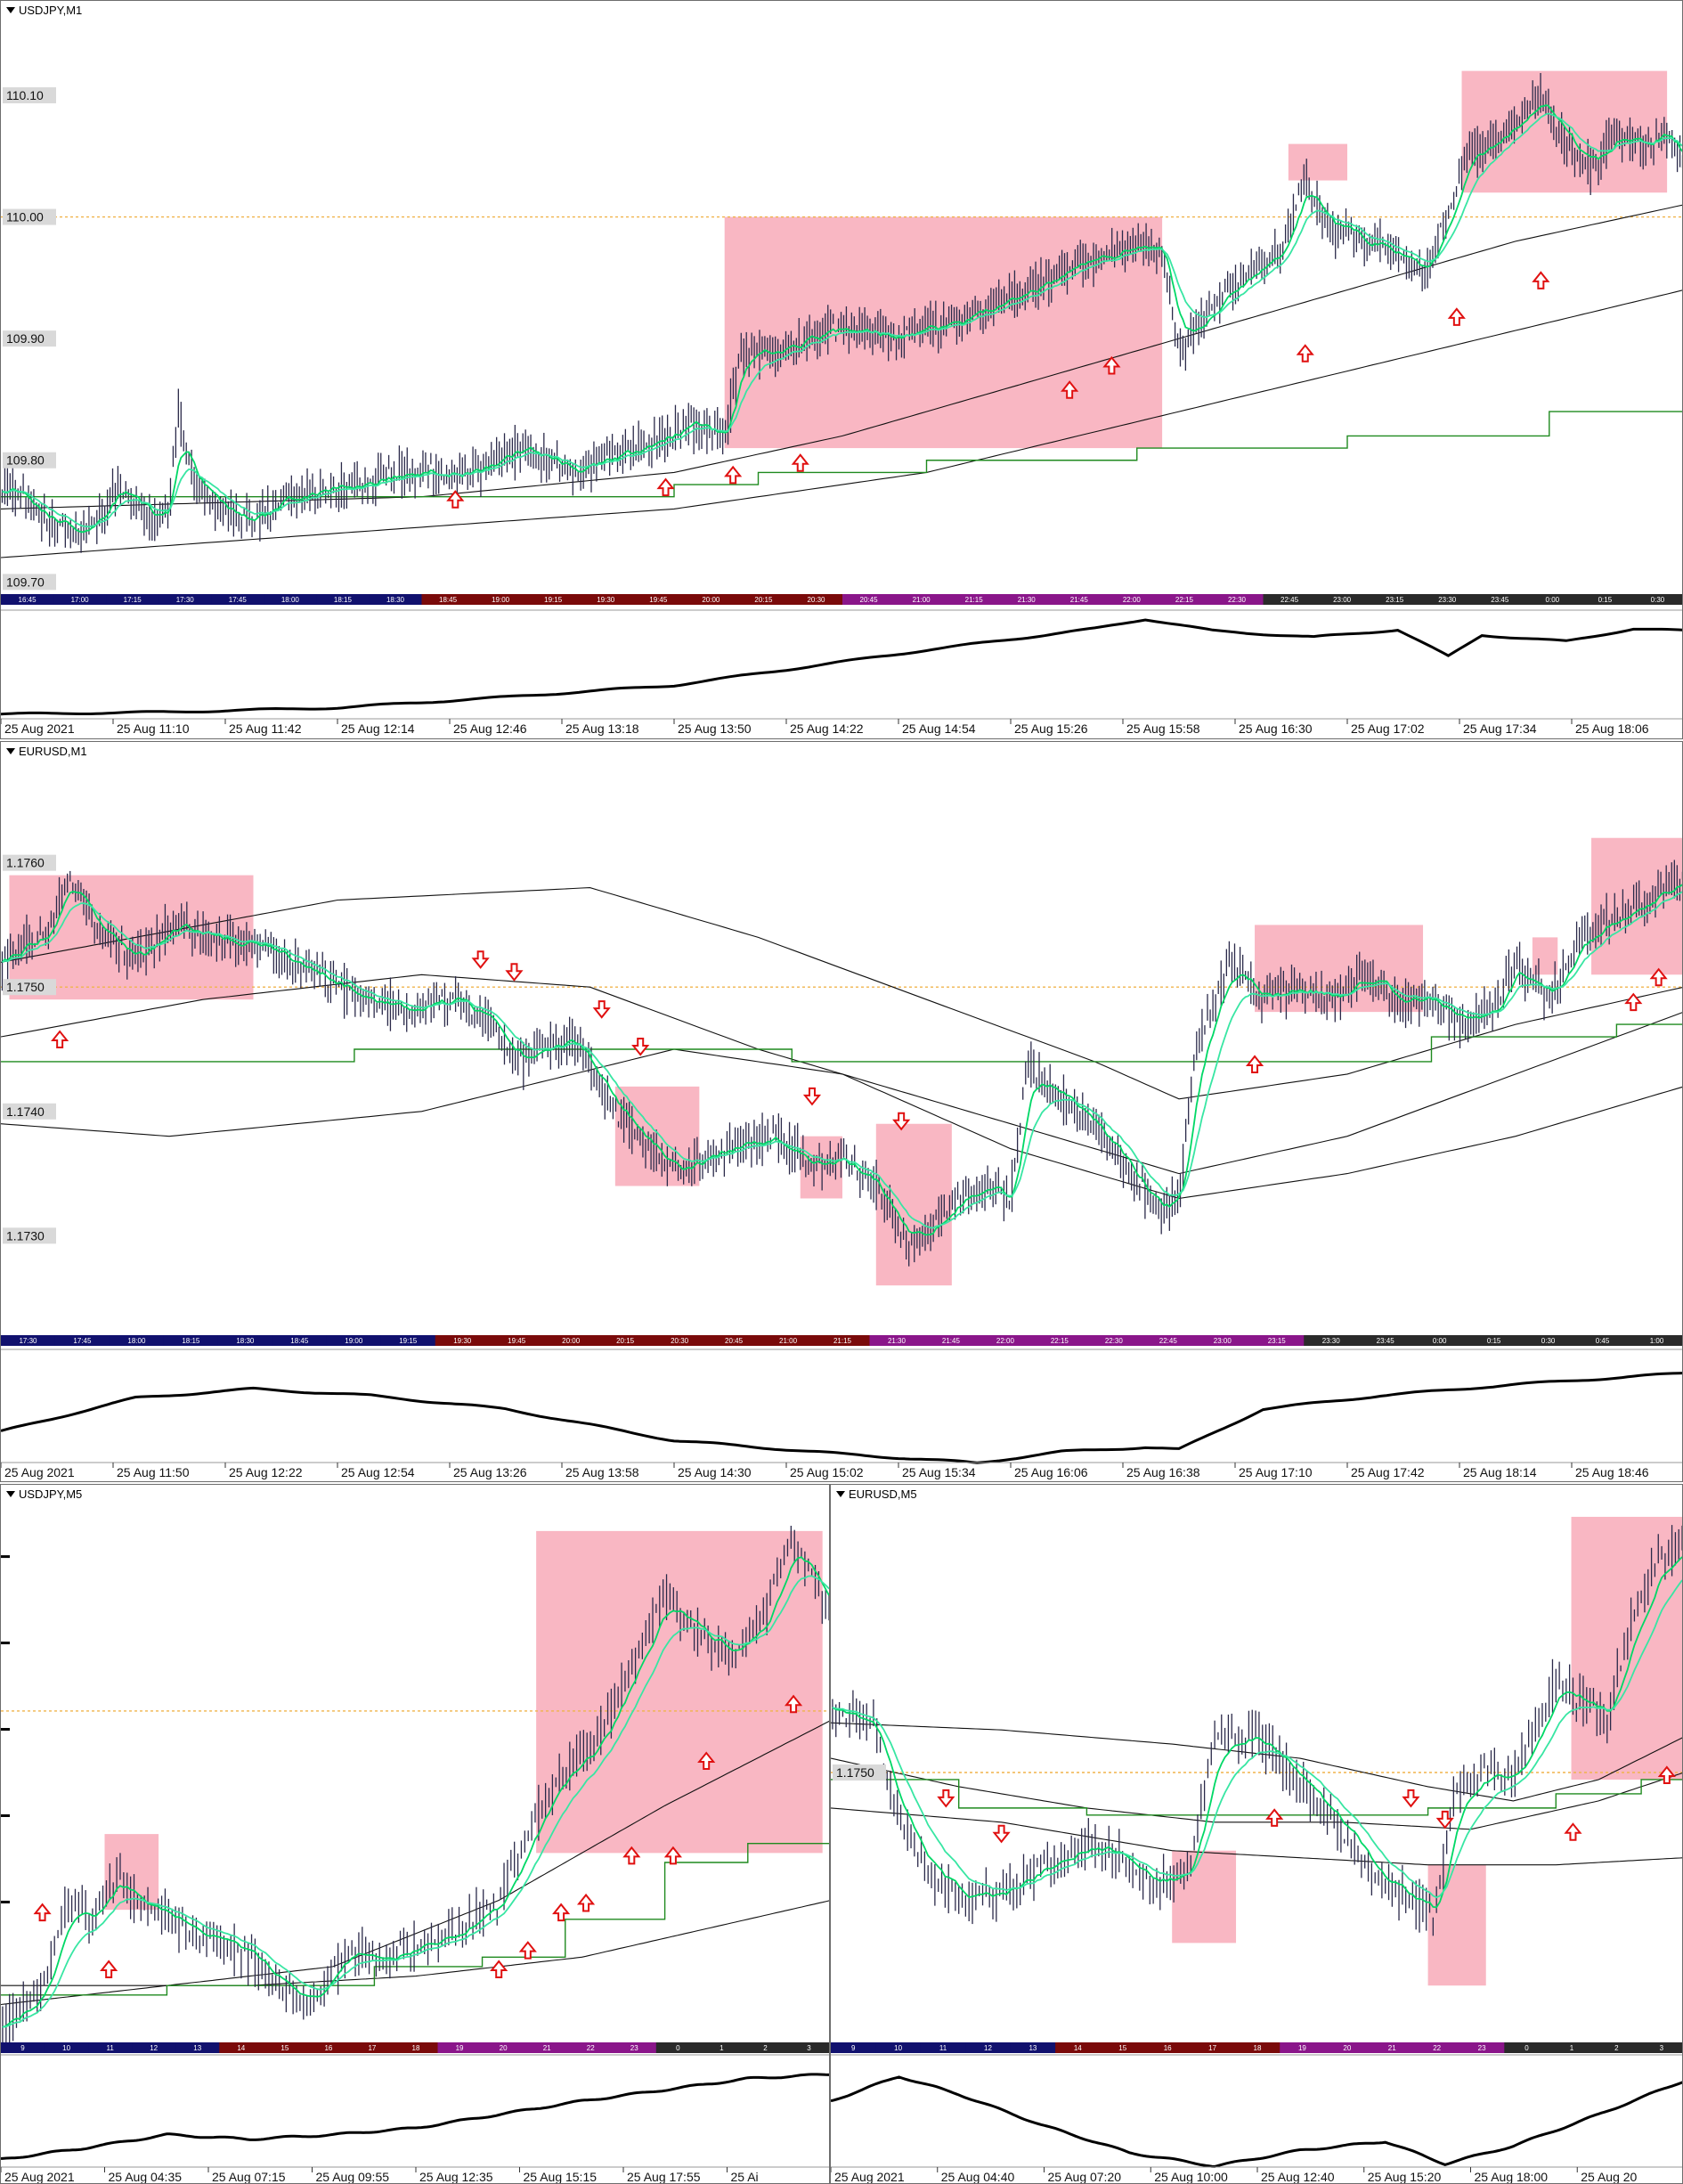 Image resolution: width=1683 pixels, height=2184 pixels. I want to click on session-time-label: 2, so click(765, 2048).